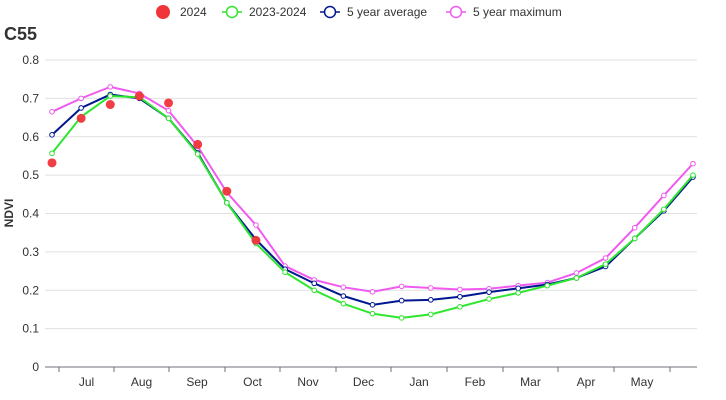 Image resolution: width=726 pixels, height=400 pixels. What do you see at coordinates (30, 252) in the screenshot?
I see `y-tick-label: 0.3` at bounding box center [30, 252].